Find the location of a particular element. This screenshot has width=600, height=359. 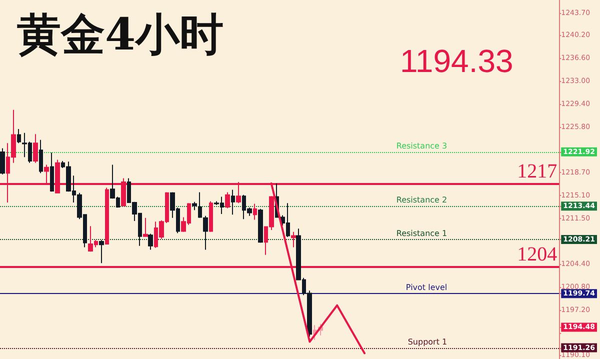

ref-line-label: 1217 is located at coordinates (537, 171).